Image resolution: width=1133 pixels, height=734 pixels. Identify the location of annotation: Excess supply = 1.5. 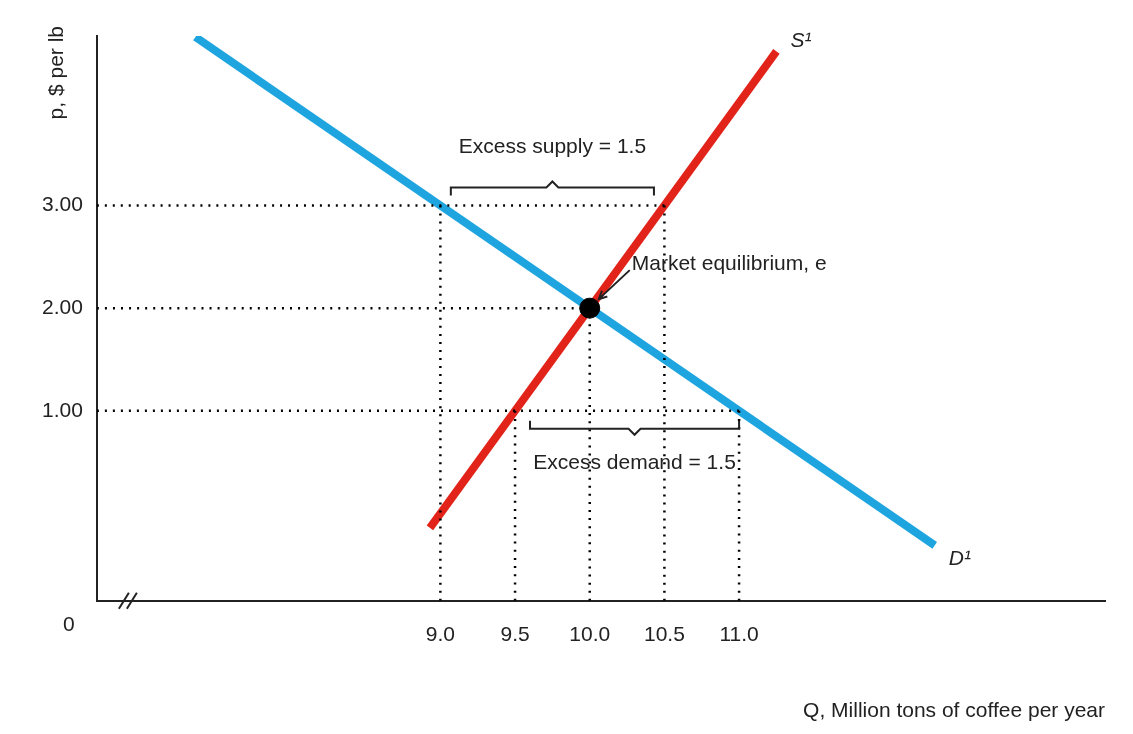
(552, 146).